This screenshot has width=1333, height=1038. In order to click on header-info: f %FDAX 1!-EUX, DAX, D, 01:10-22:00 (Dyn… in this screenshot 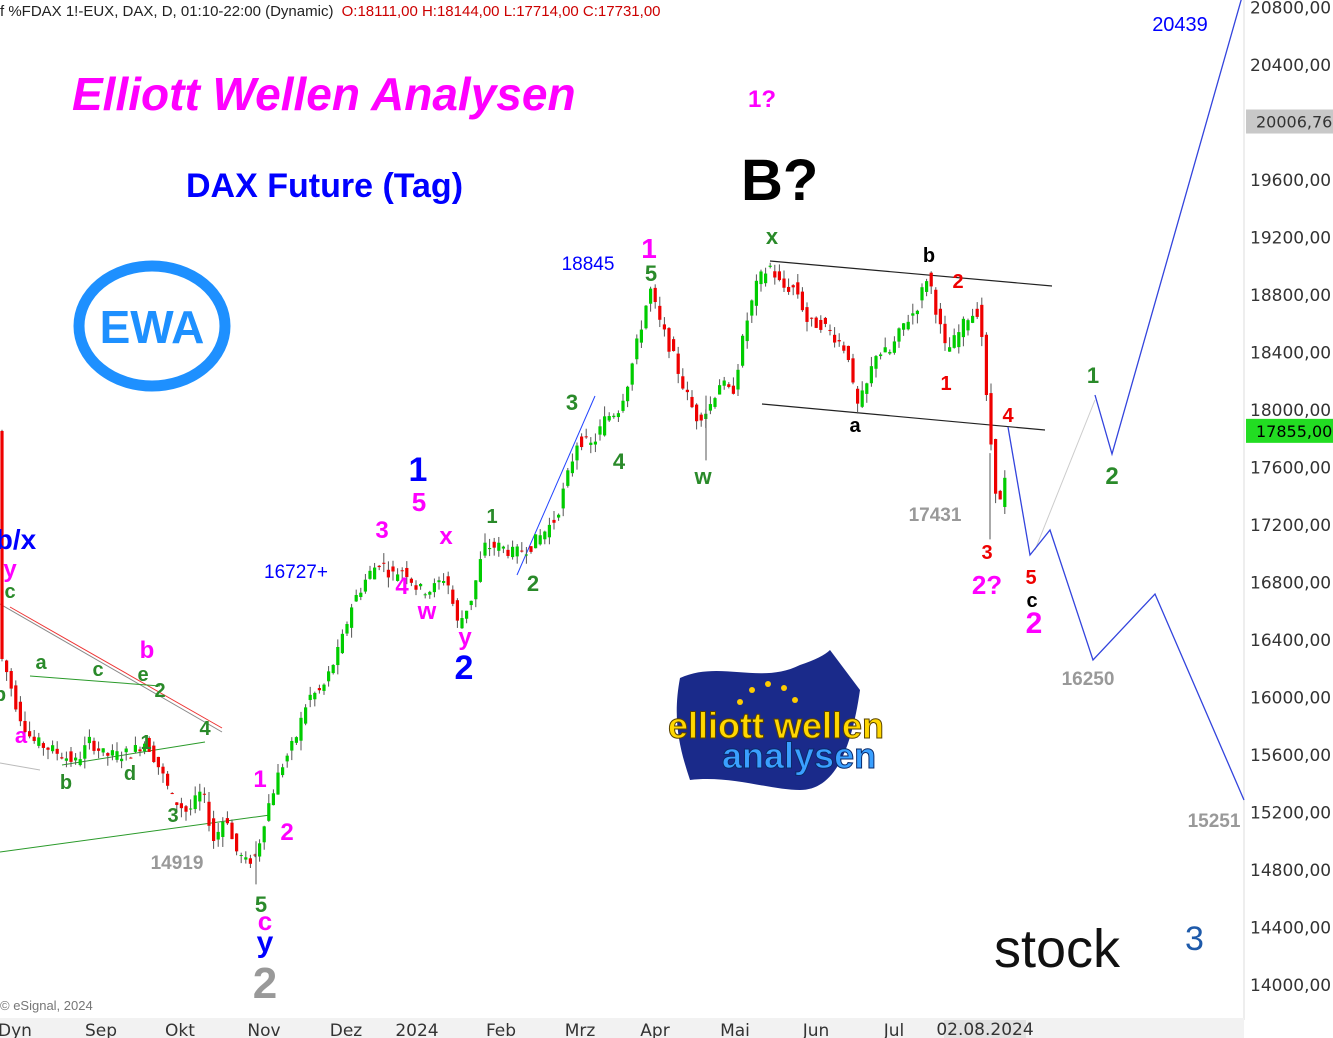, I will do `click(330, 11)`.